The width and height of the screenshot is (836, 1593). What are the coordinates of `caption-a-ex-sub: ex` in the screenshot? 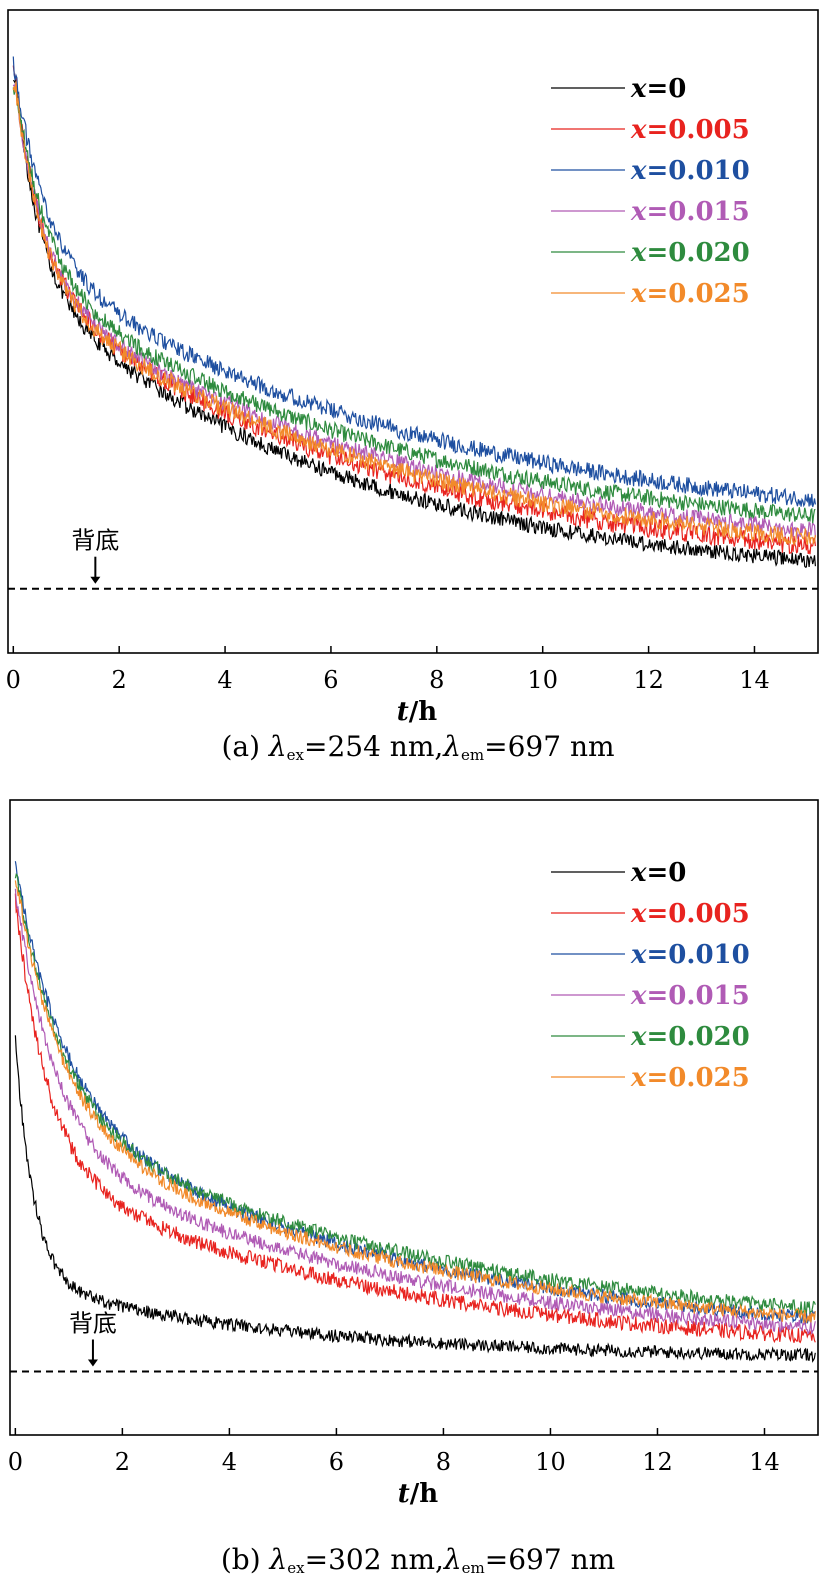 It's located at (295, 755).